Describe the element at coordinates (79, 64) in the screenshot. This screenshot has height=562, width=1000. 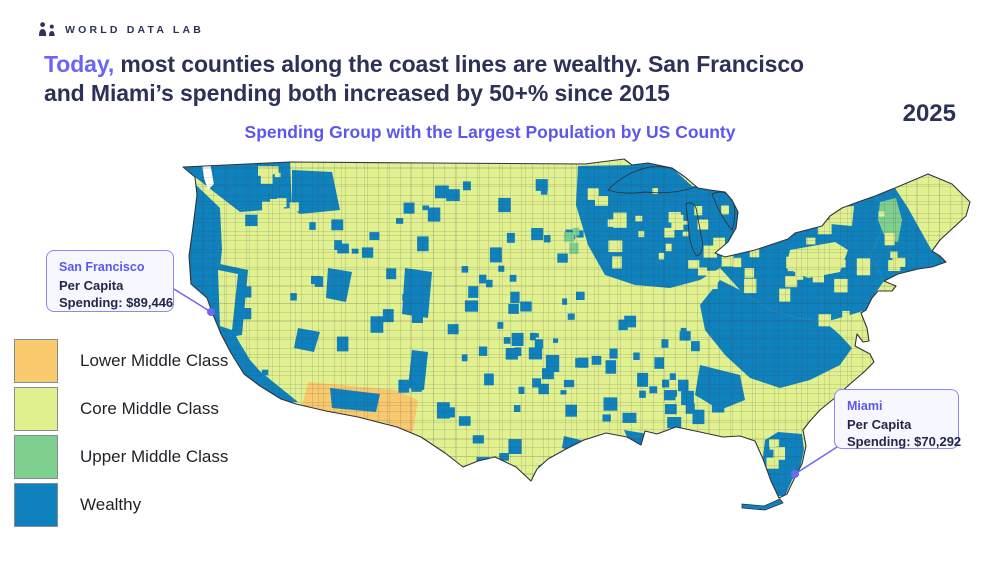
I see `headline-highlight: Today,` at that location.